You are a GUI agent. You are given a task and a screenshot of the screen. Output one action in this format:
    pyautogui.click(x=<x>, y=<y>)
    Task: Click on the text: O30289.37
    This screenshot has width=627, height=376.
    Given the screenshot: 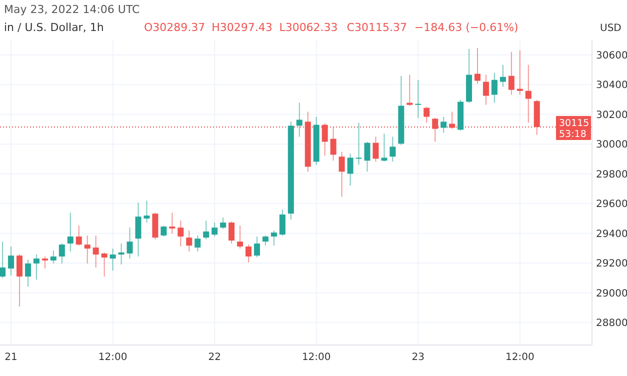 What is the action you would take?
    pyautogui.click(x=175, y=27)
    